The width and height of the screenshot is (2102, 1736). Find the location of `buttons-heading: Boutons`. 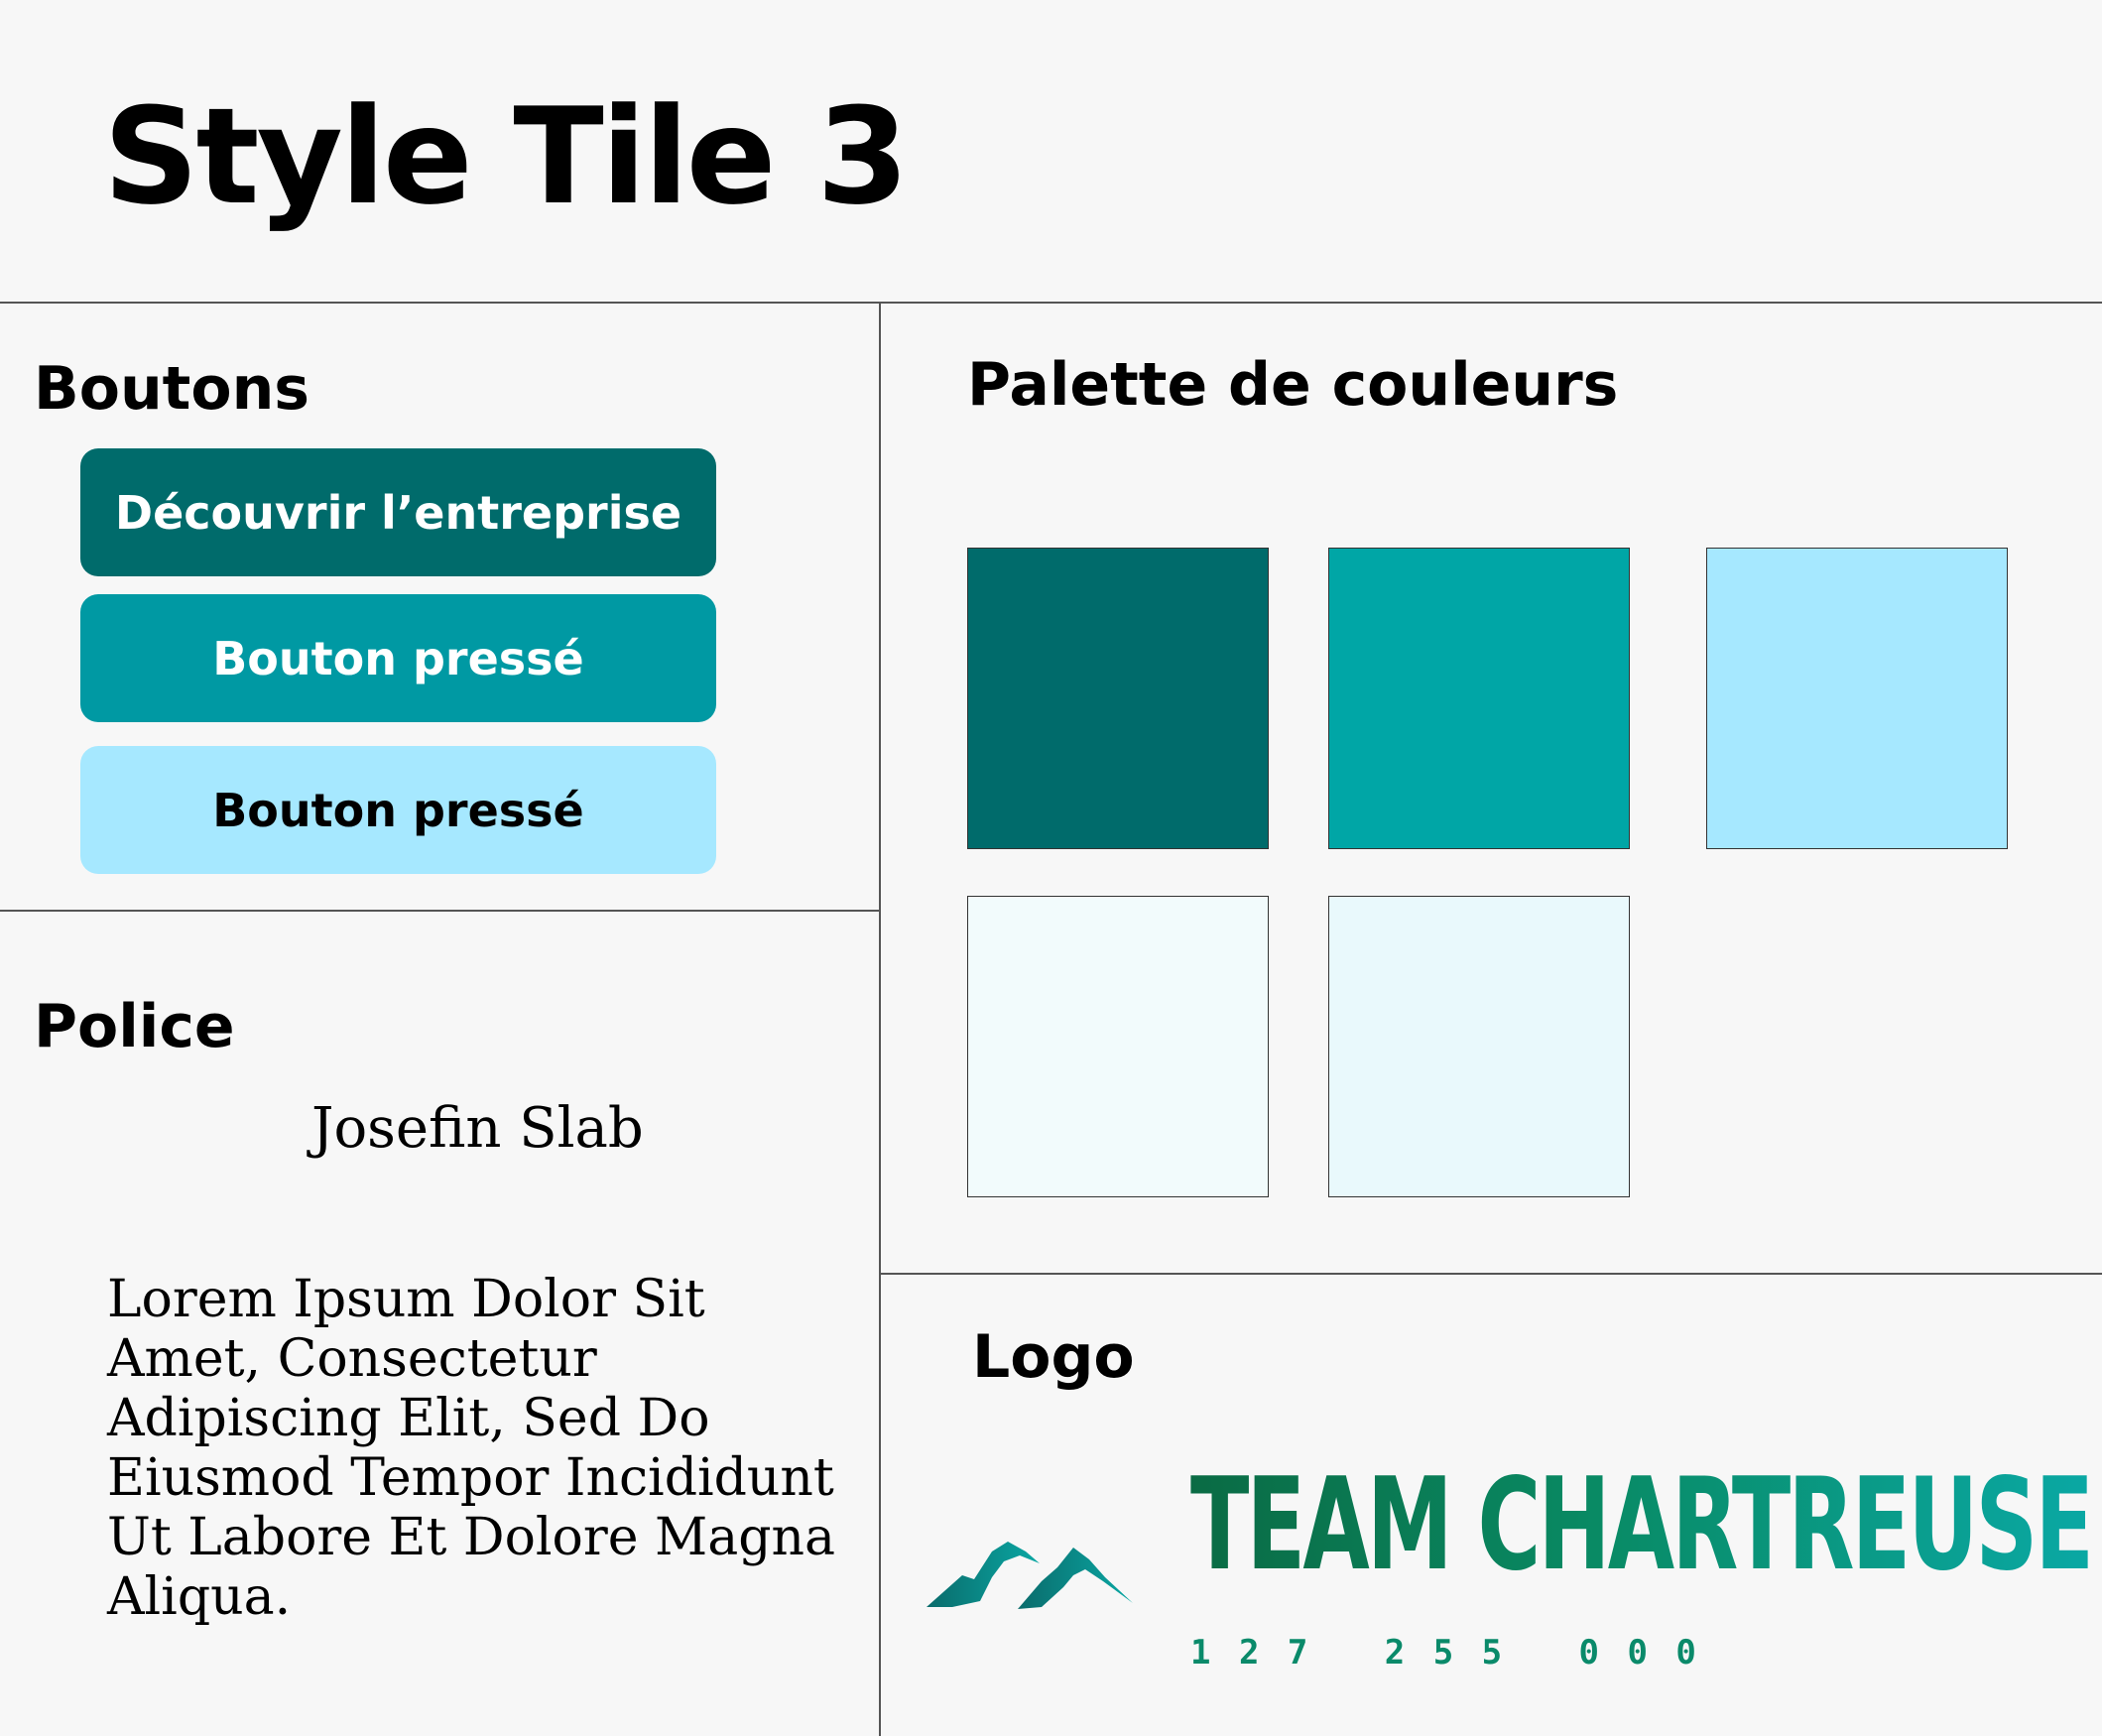

buttons-heading: Boutons is located at coordinates (171, 389).